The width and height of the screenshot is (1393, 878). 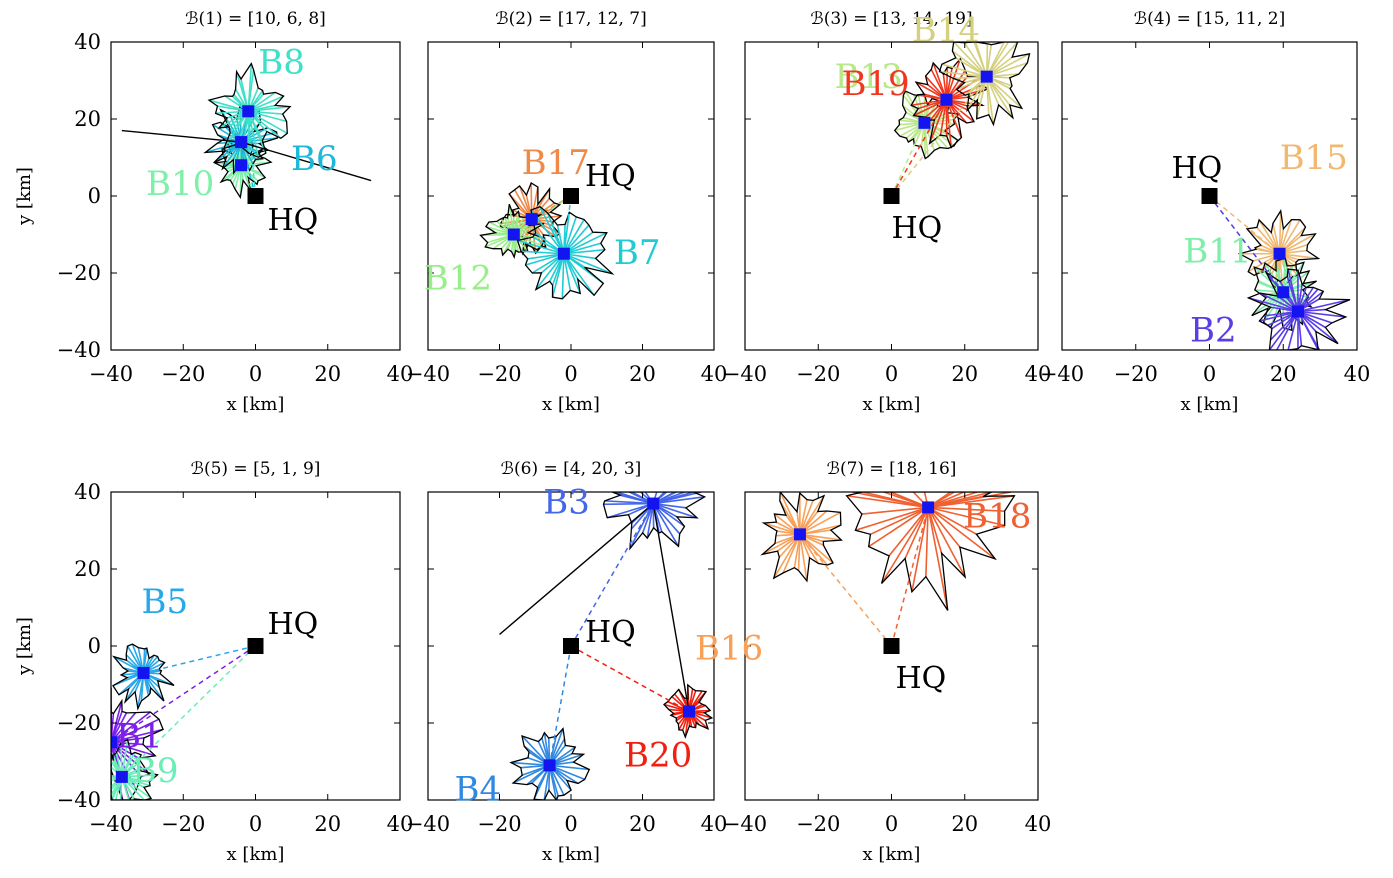 I want to click on y-tick-label: 0, so click(x=94, y=646).